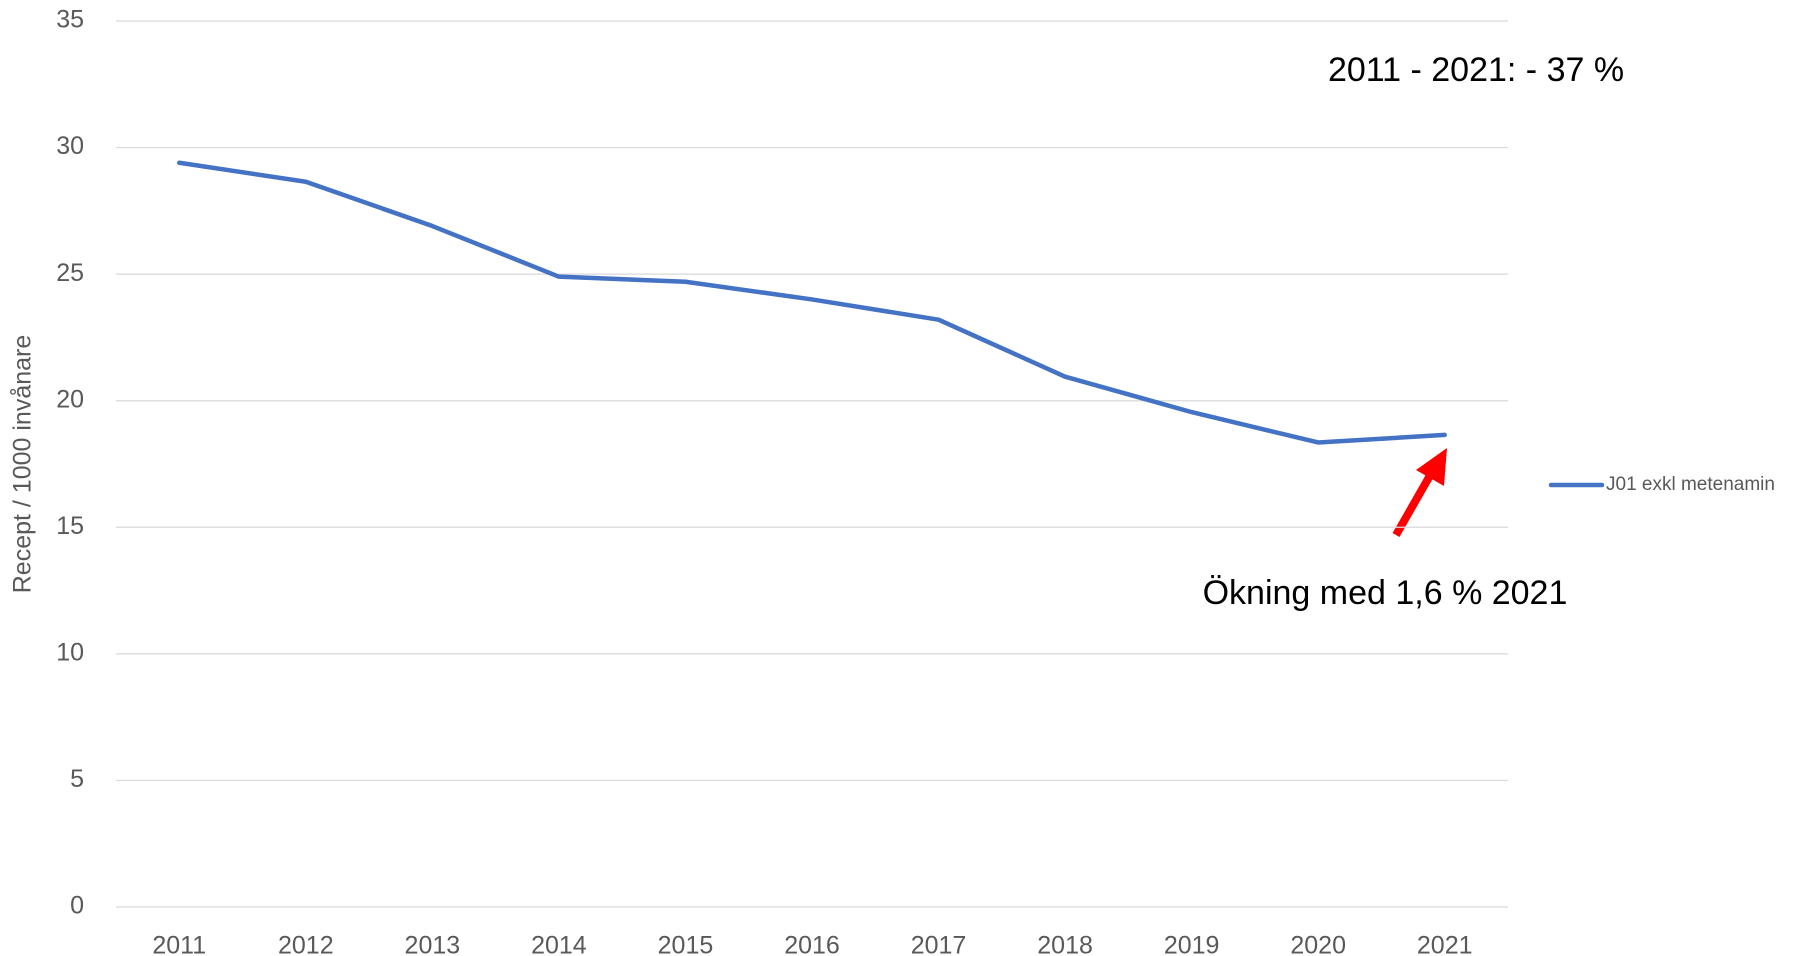 The height and width of the screenshot is (956, 1810). What do you see at coordinates (812, 944) in the screenshot?
I see `x-tick-label: 2016` at bounding box center [812, 944].